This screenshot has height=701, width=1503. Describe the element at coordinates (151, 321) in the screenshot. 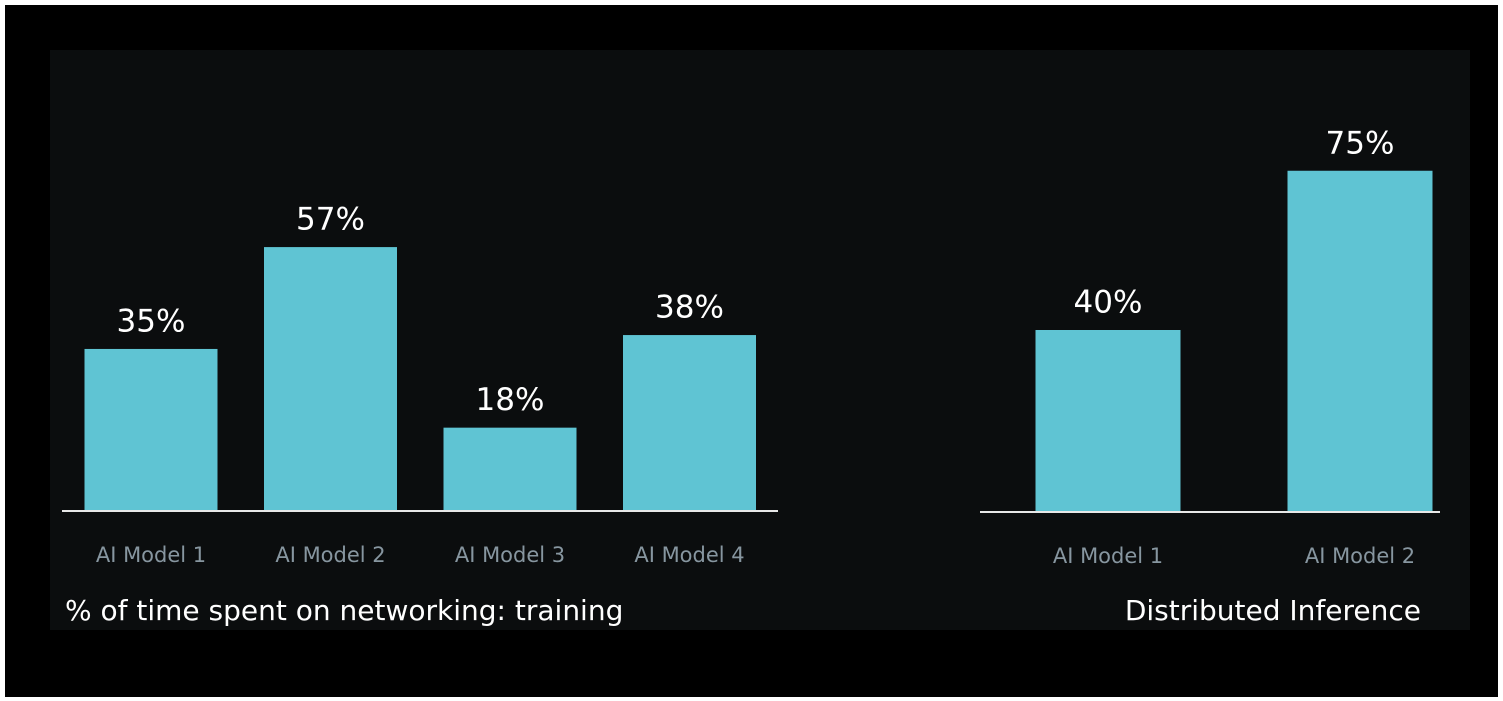

I see `value-label: 35%` at that location.